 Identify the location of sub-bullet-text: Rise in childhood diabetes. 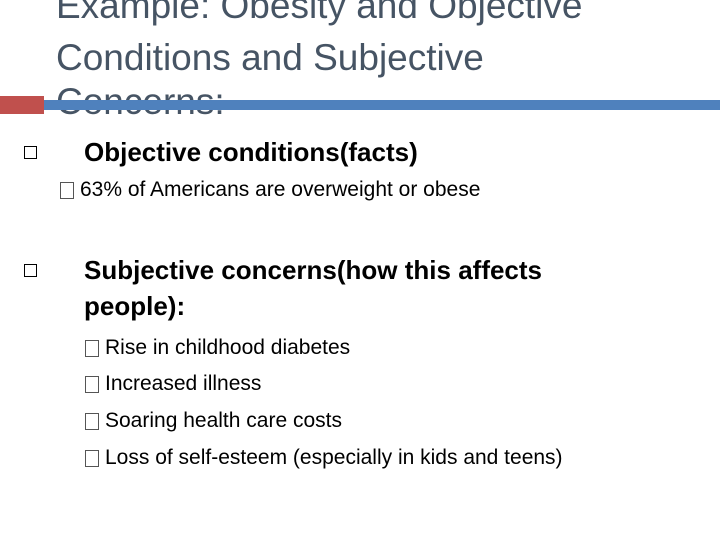
(228, 347).